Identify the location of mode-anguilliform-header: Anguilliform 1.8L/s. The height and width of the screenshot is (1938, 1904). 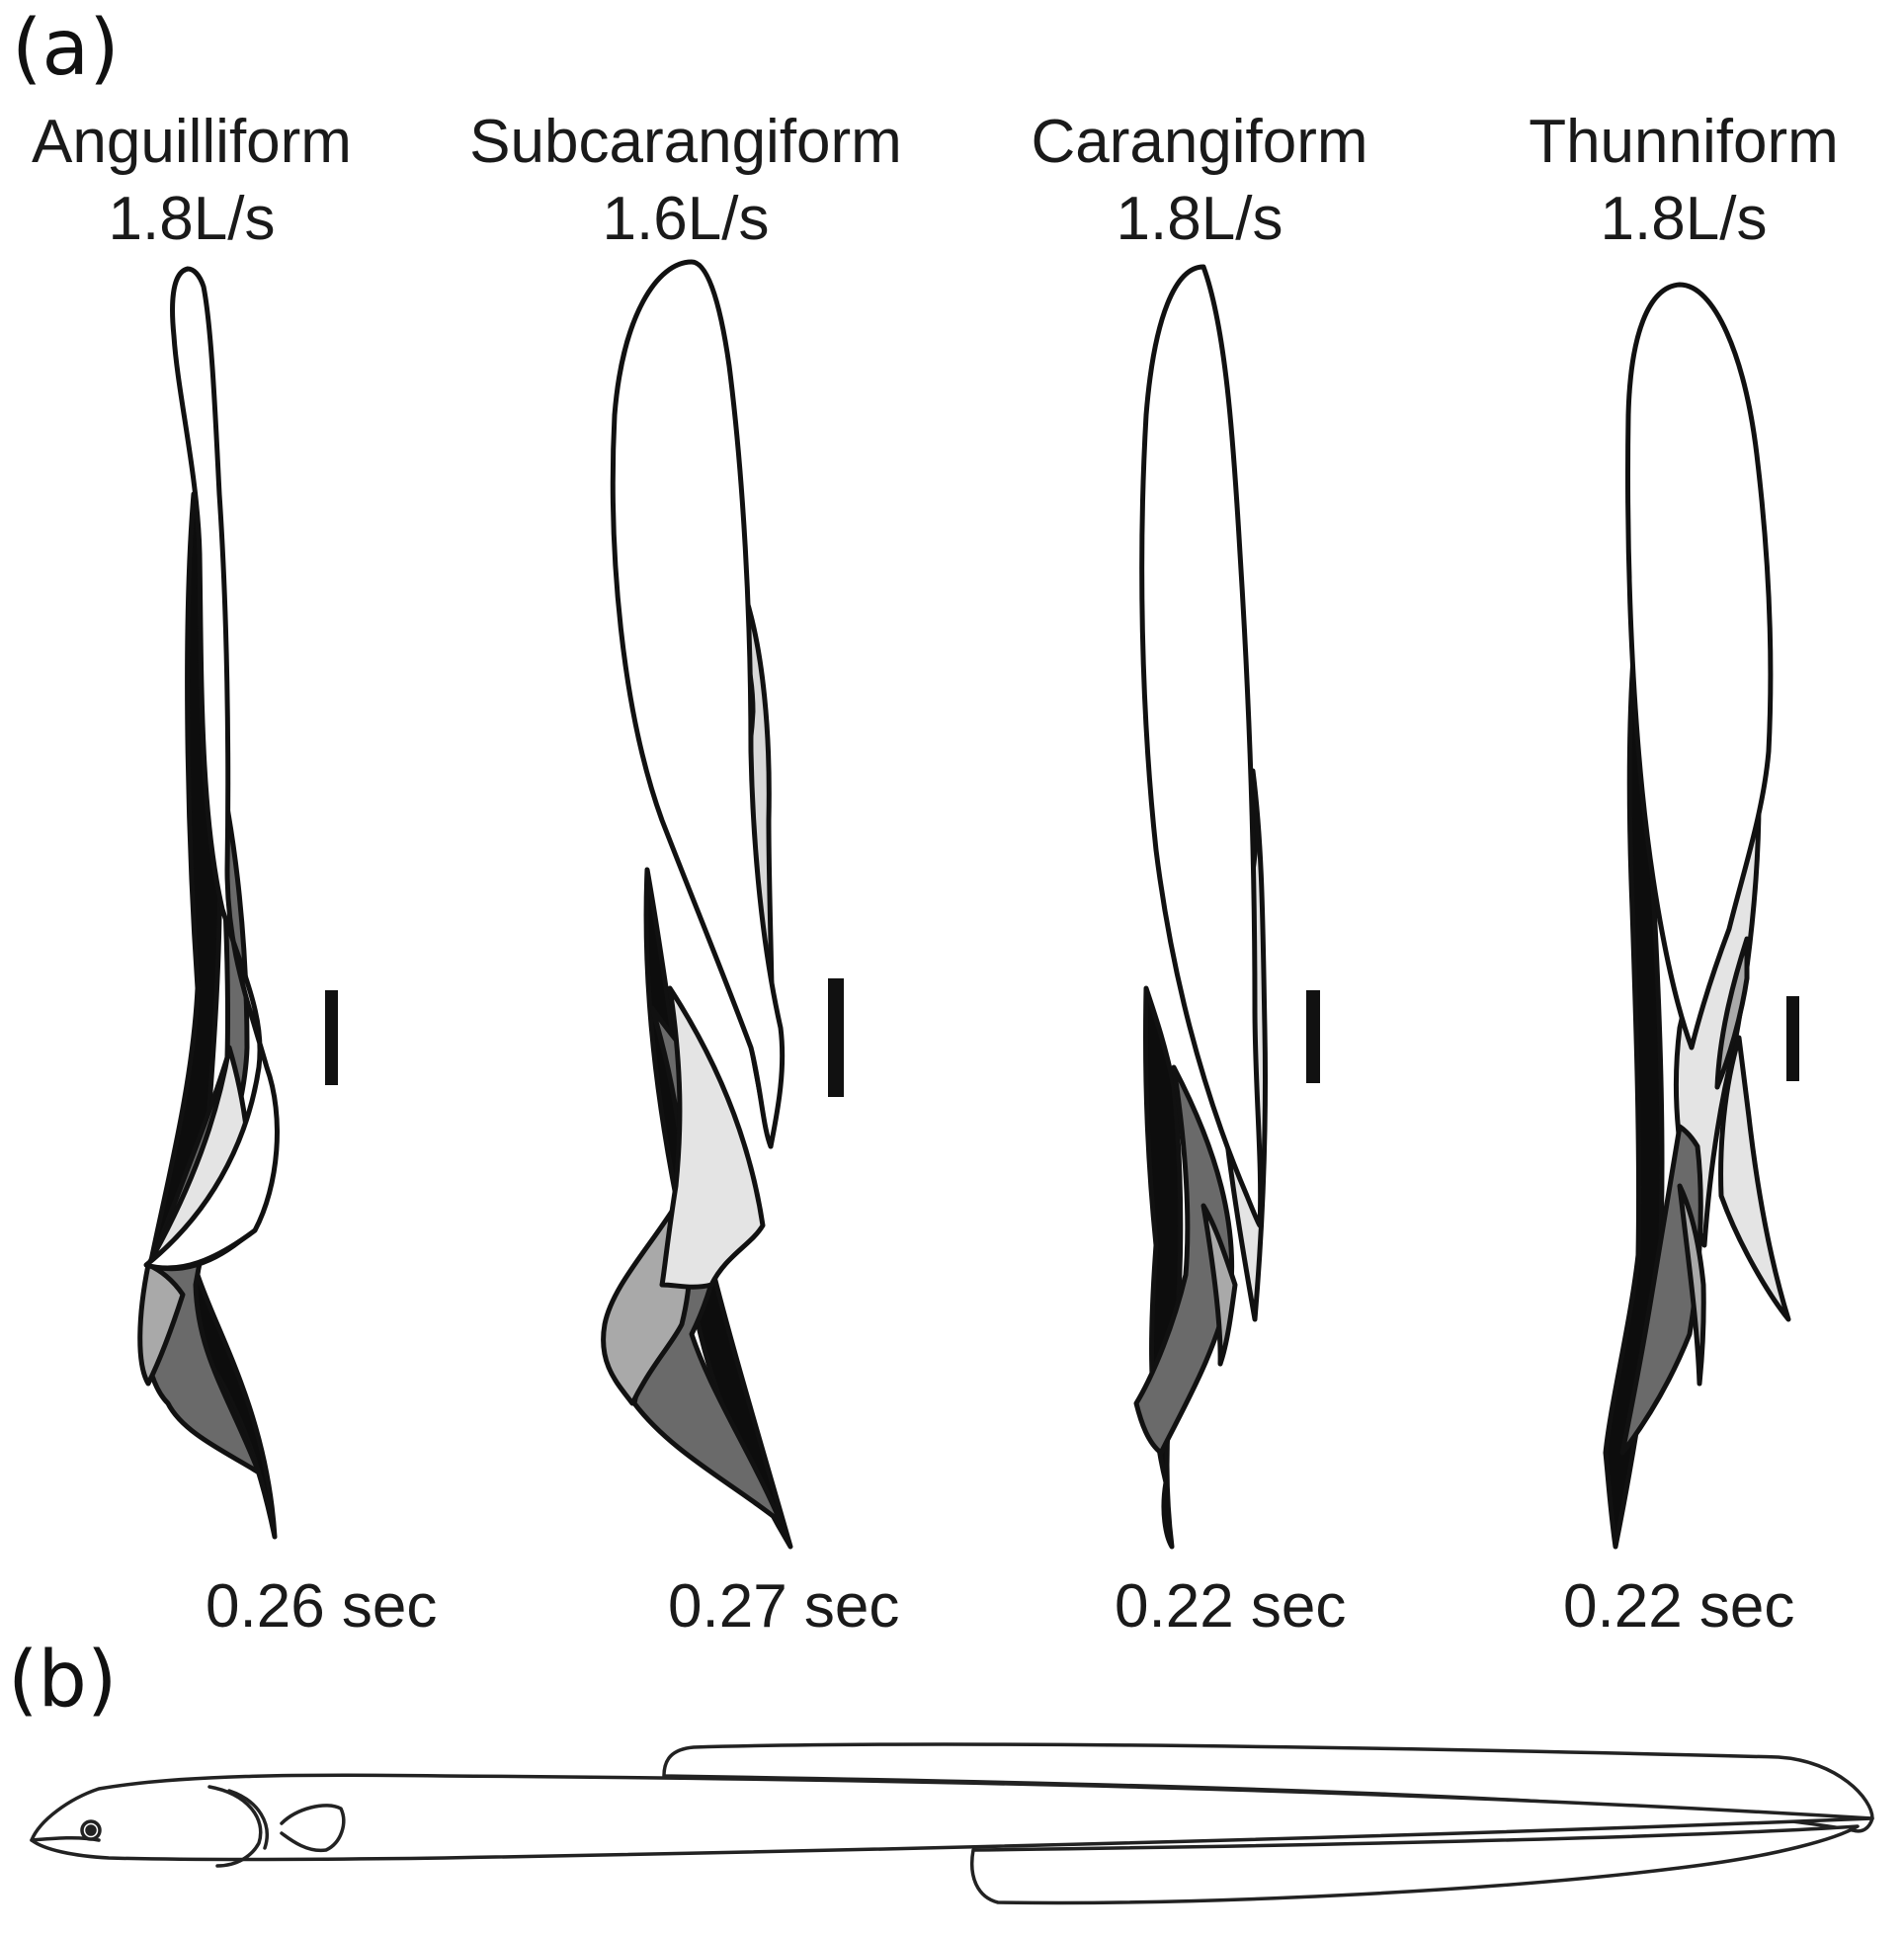
(224, 180).